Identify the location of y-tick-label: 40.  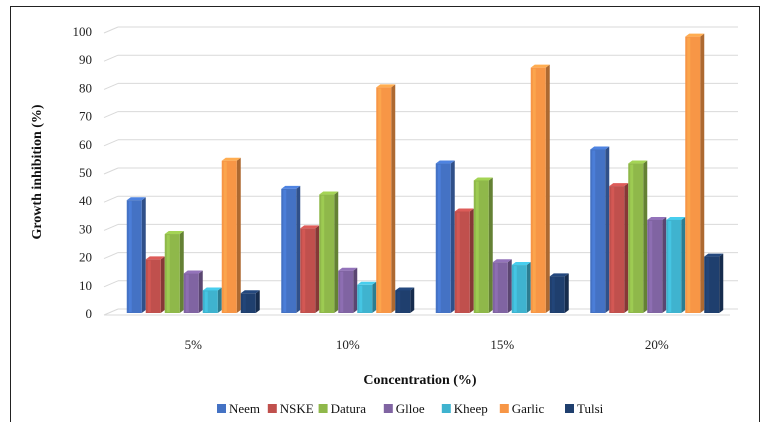
(85, 200).